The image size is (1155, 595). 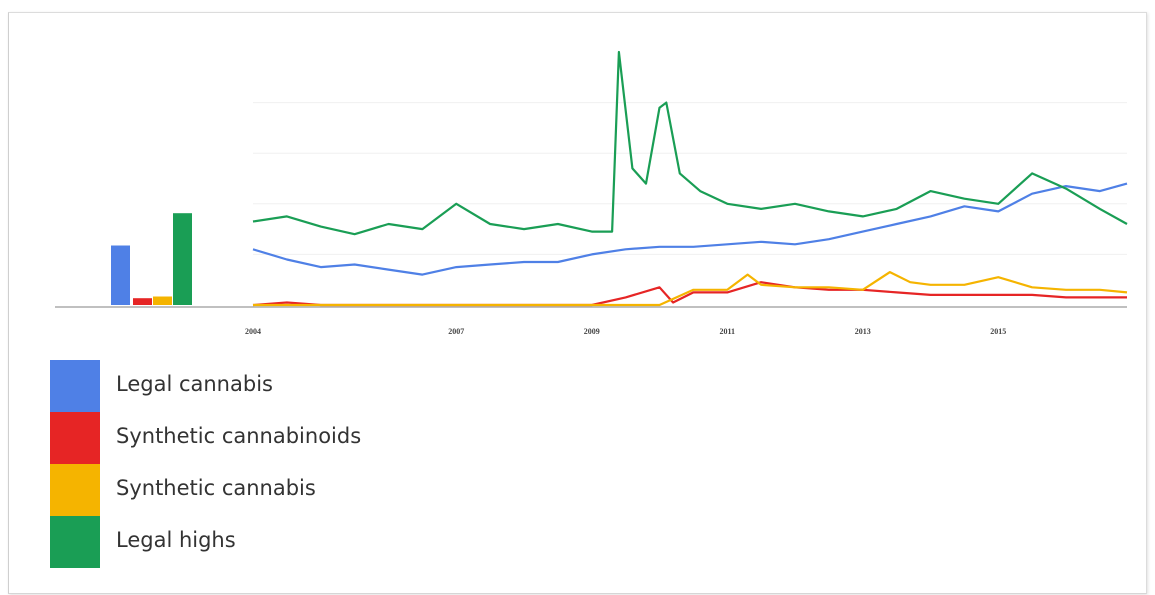 I want to click on legend-item: Legal highs, so click(x=260, y=542).